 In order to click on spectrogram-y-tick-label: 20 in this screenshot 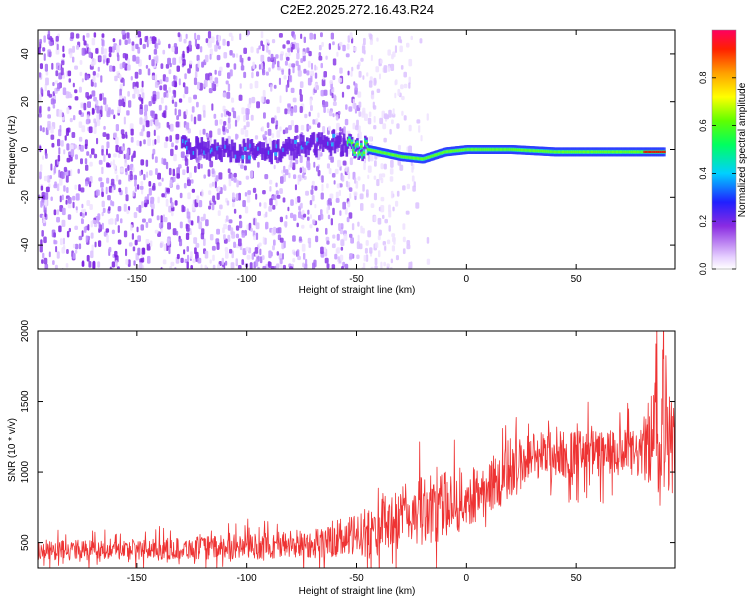, I will do `click(25, 102)`.